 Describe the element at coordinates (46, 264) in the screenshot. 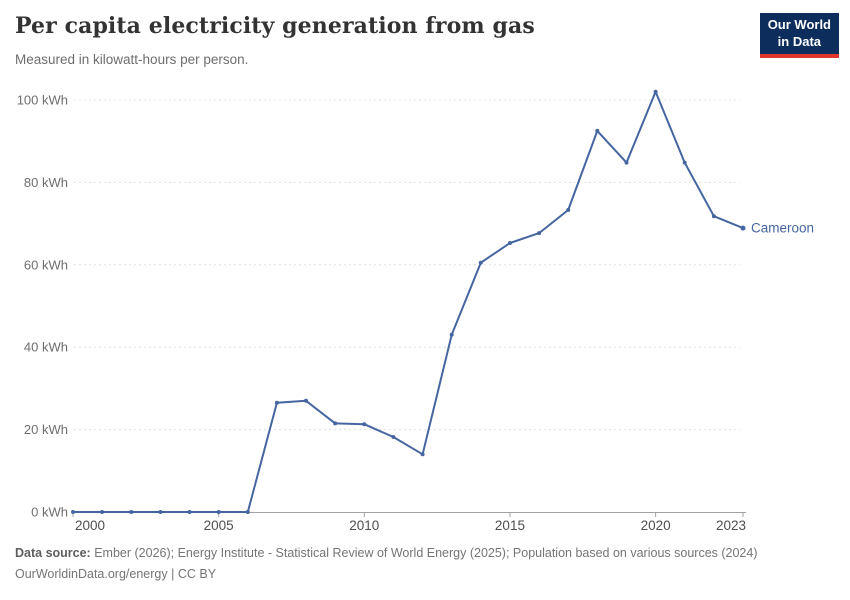

I see `y-tick-label: 60 kWh` at that location.